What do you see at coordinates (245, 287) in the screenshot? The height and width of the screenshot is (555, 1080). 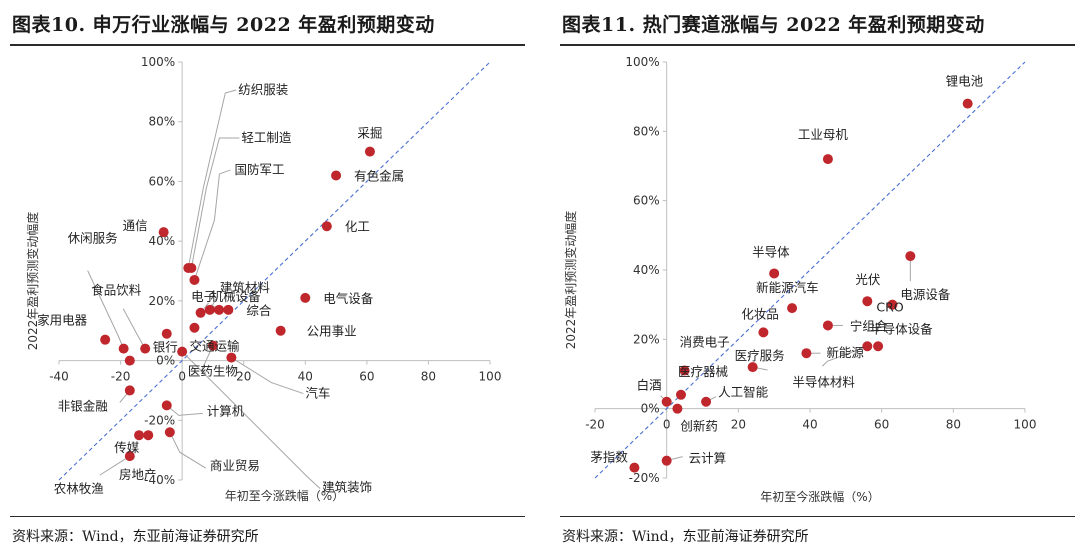 I see `data-point-label: 建筑材料` at bounding box center [245, 287].